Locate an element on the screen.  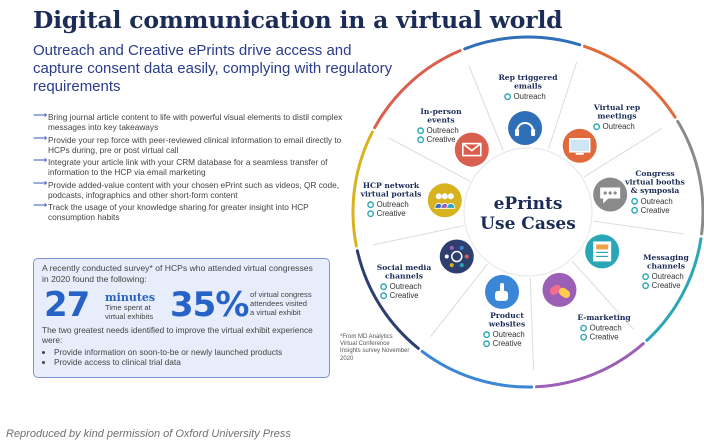
headset-icon-band is located at coordinates (525, 127).